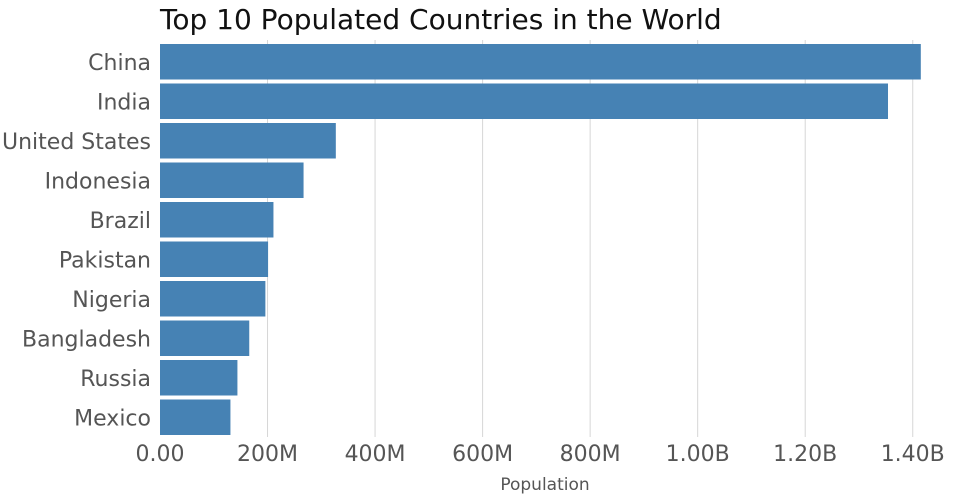 The height and width of the screenshot is (500, 960). What do you see at coordinates (540, 62) in the screenshot?
I see `bar-china` at bounding box center [540, 62].